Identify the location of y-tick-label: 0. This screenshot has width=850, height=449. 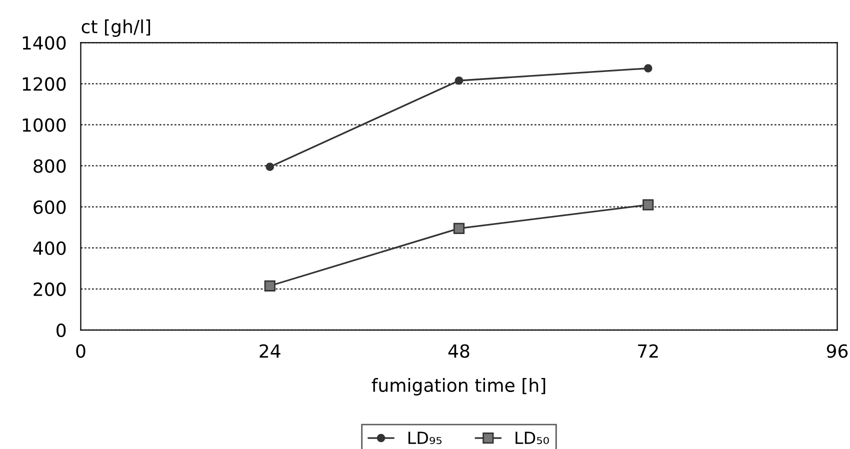
(61, 330).